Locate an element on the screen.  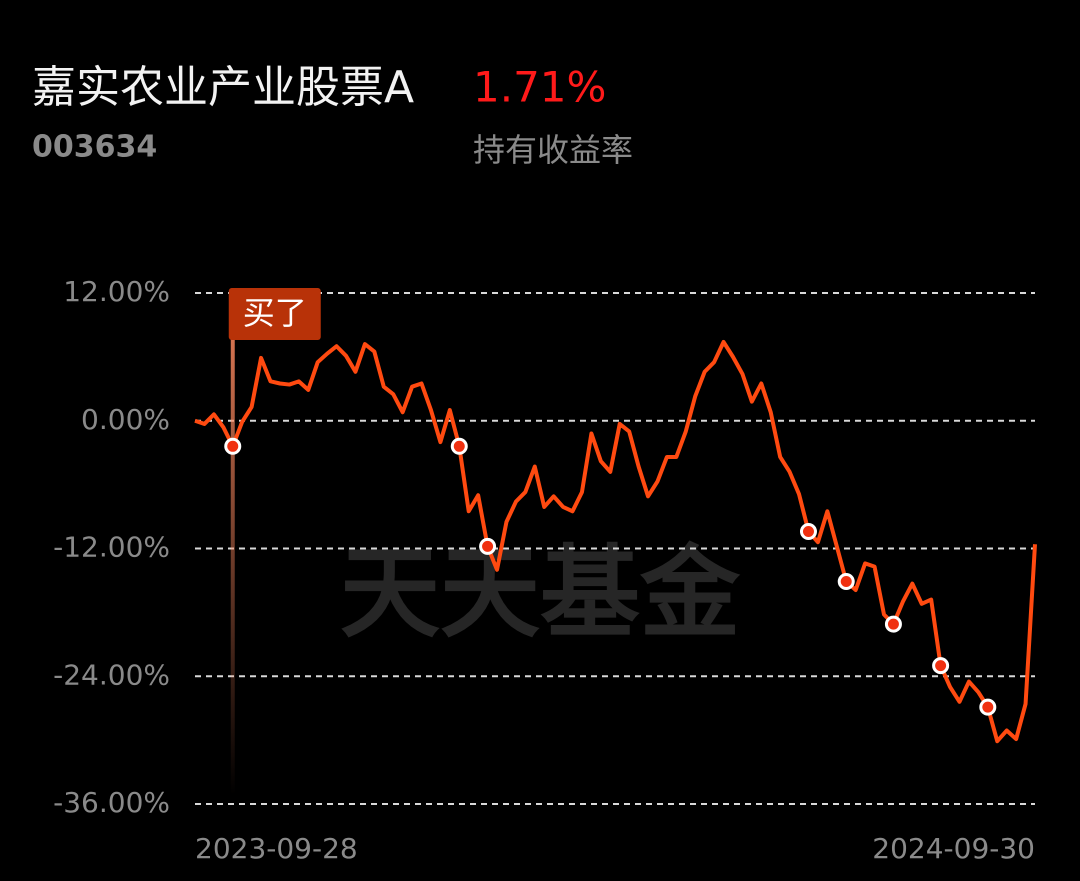
y-tick-label: -36.00% is located at coordinates (111, 802).